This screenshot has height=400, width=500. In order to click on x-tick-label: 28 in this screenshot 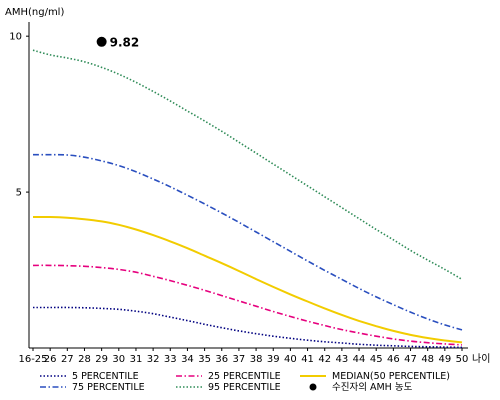, I will do `click(84, 359)`.